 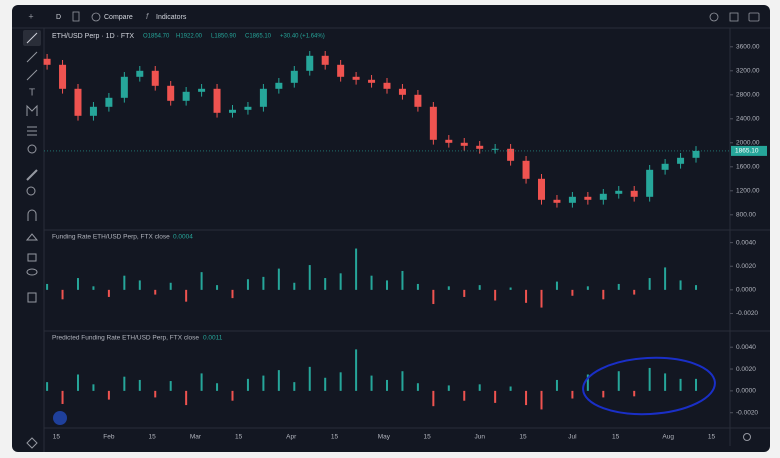 What do you see at coordinates (391, 20) in the screenshot?
I see `top-toolbar: + D Compare f Indicators` at bounding box center [391, 20].